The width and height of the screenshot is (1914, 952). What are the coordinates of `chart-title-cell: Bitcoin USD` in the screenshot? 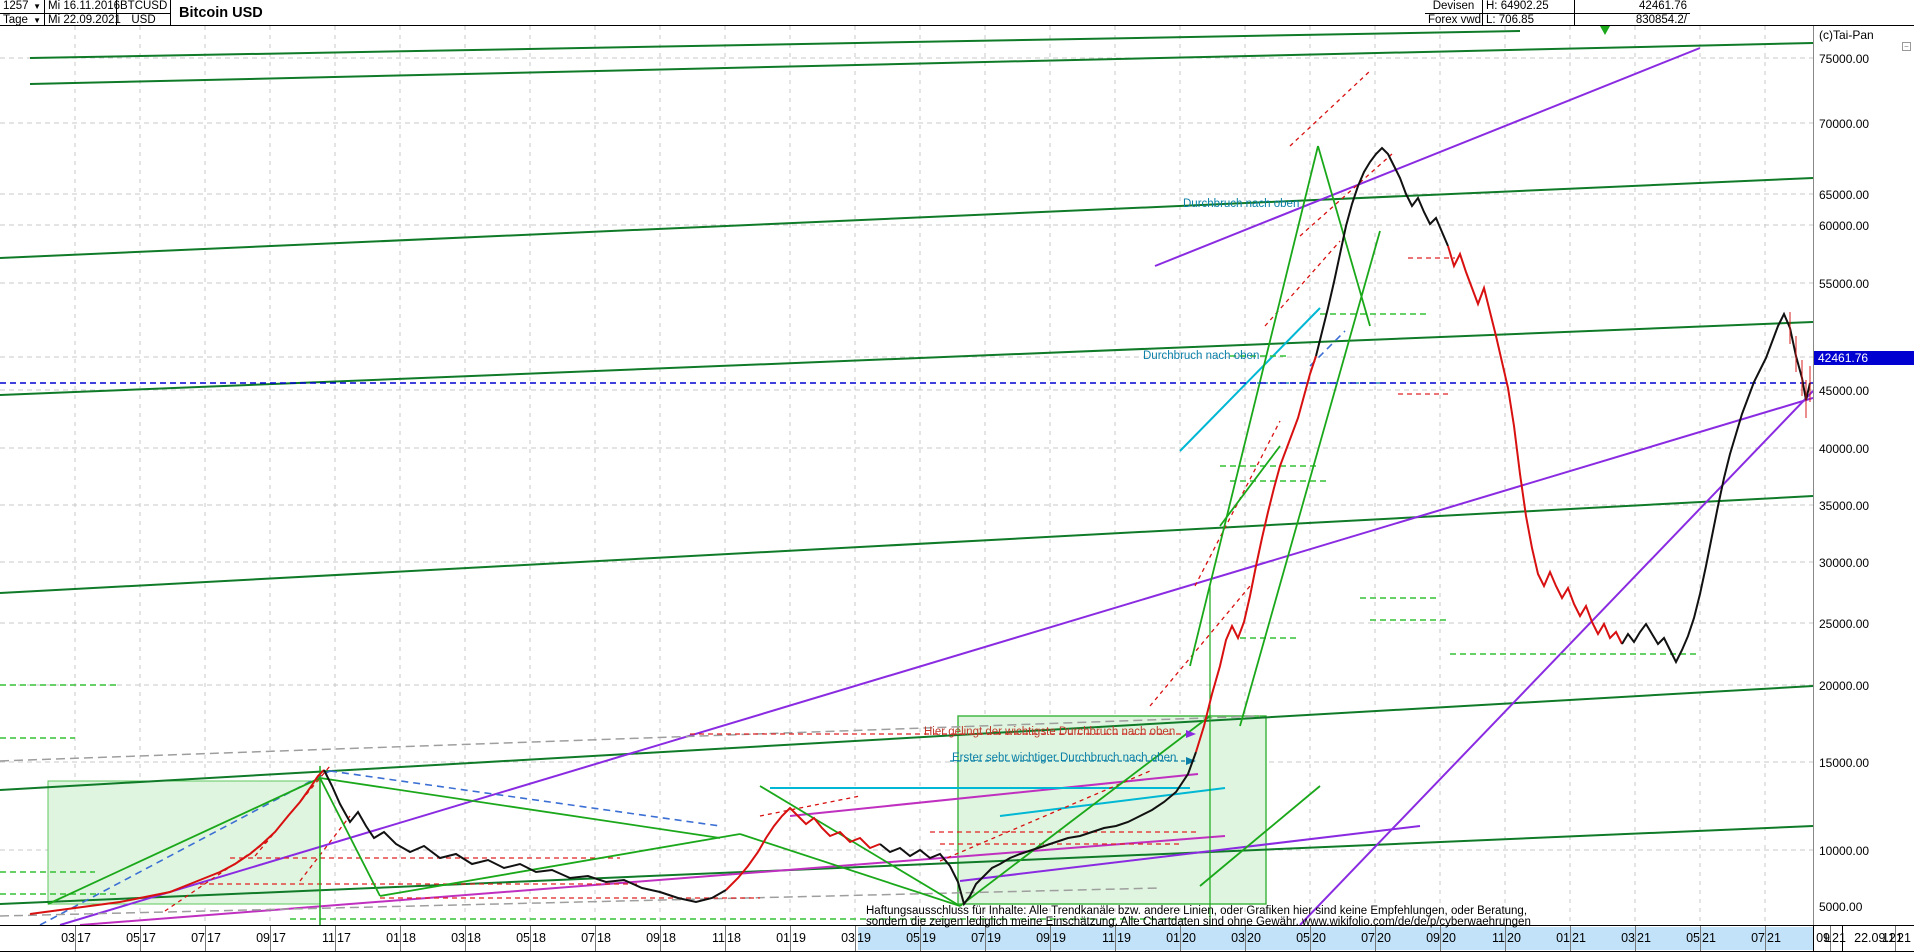 It's located at (798, 13).